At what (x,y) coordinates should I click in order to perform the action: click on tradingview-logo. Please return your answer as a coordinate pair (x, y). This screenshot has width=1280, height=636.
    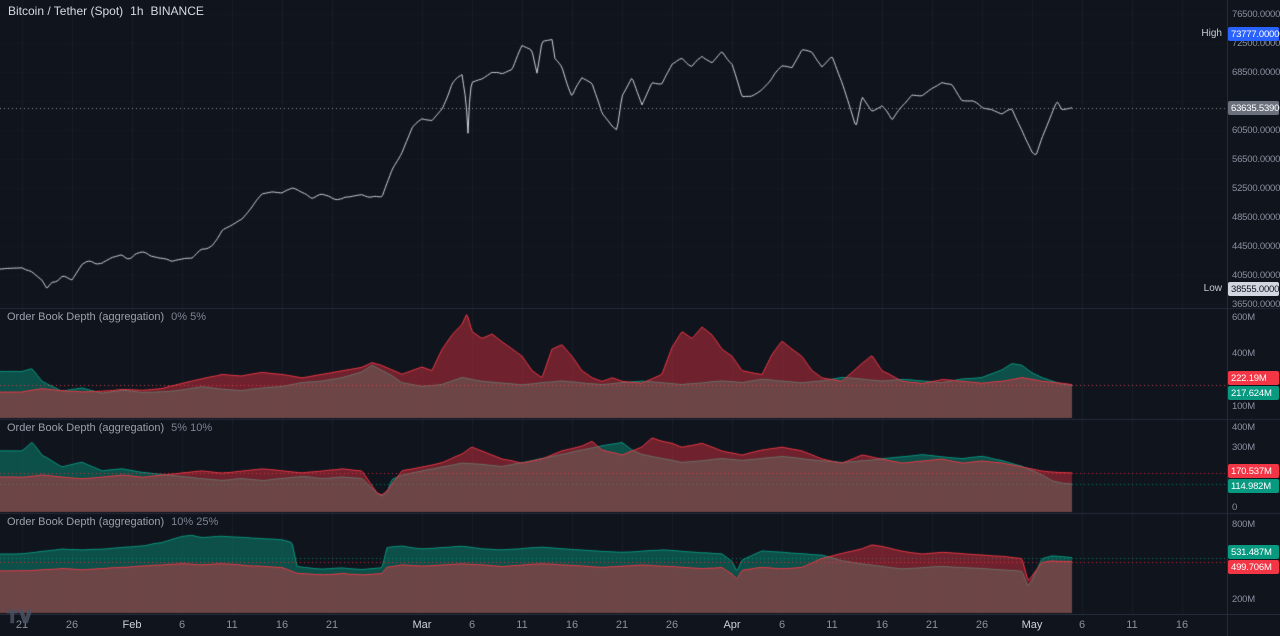
    Looking at the image, I should click on (20, 616).